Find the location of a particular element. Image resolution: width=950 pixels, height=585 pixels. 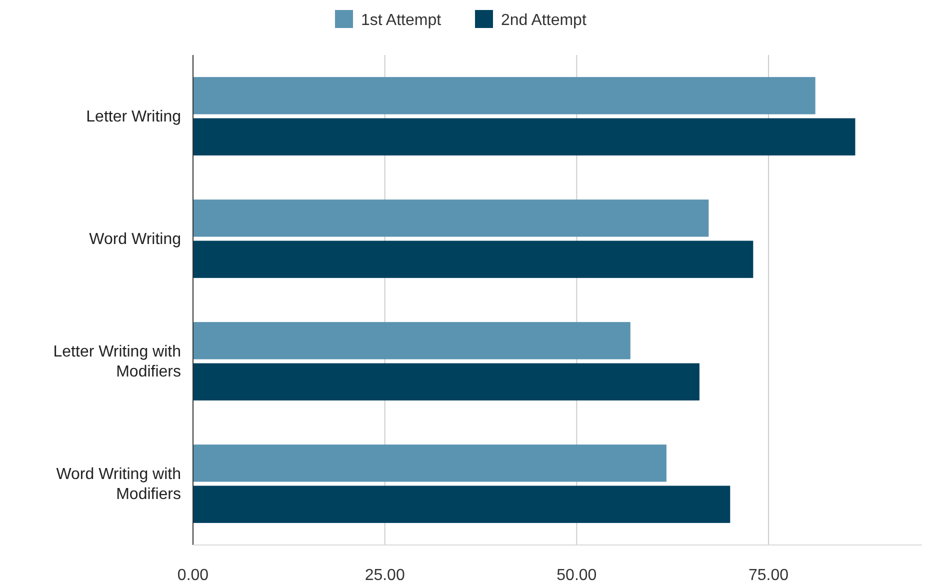

y-tick-label: Letter Writing with Modifiers is located at coordinates (117, 361).